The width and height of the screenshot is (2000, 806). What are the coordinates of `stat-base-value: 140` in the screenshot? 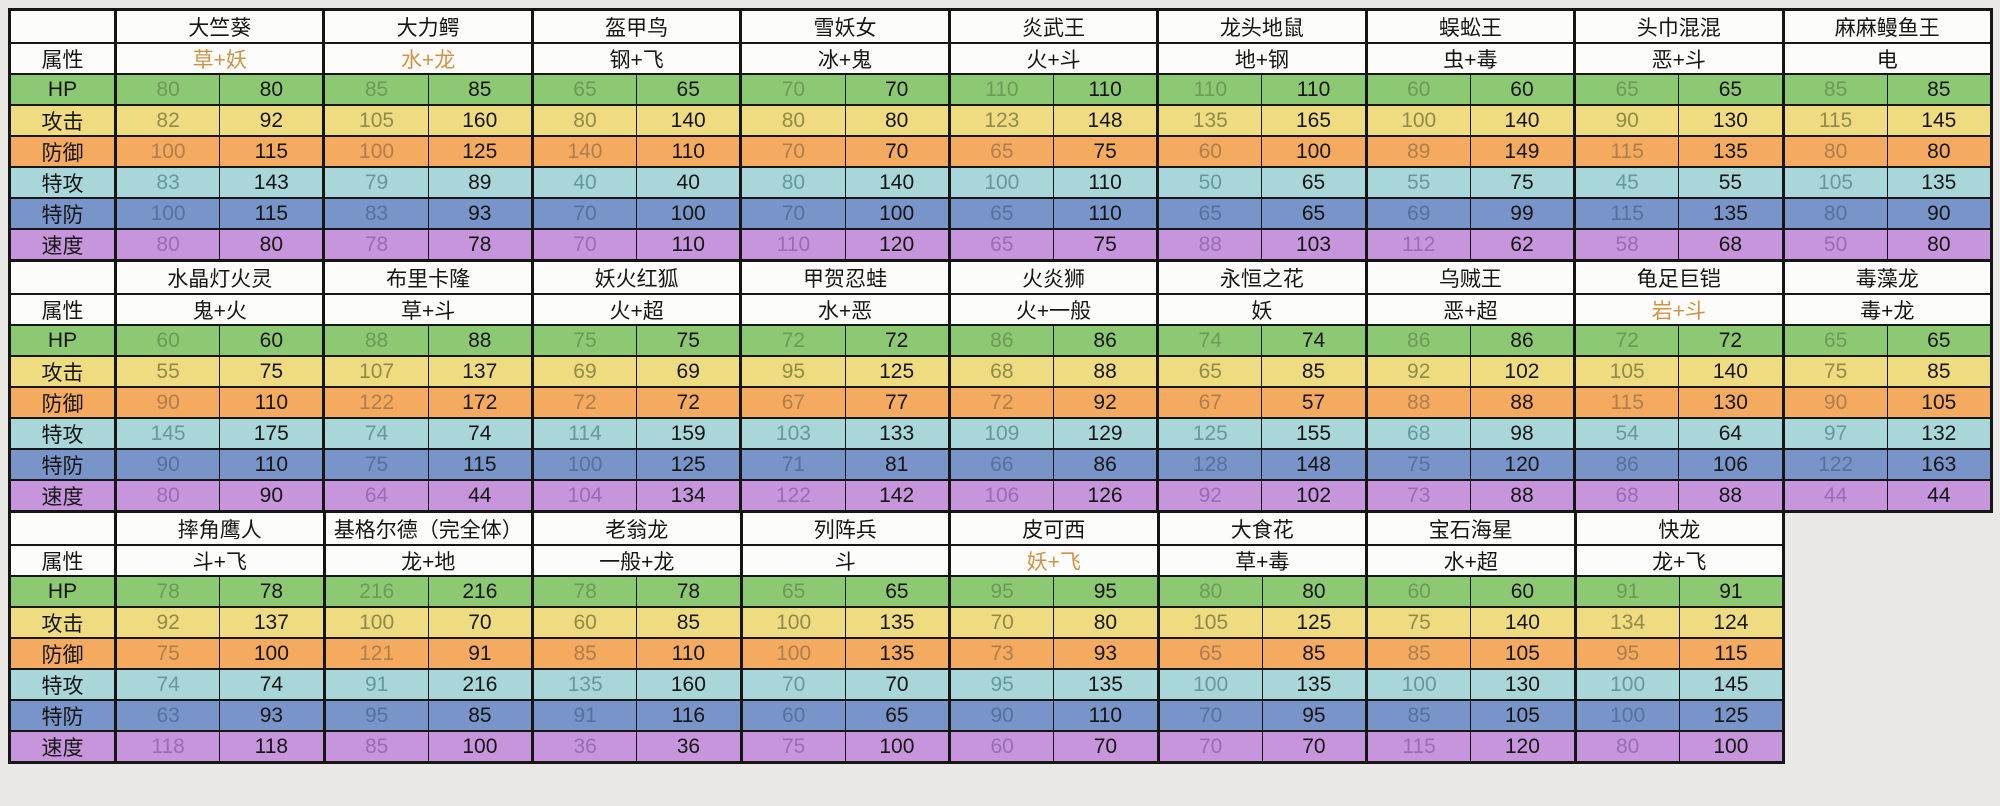 It's located at (586, 151).